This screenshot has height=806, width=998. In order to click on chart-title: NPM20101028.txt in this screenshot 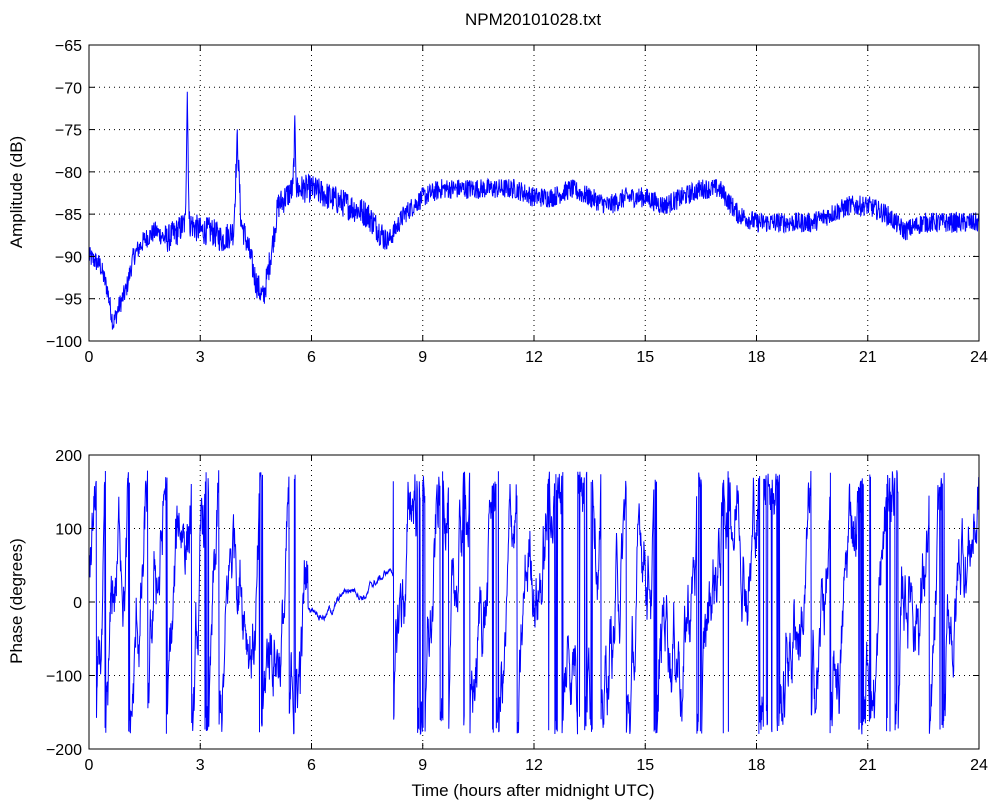, I will do `click(533, 19)`.